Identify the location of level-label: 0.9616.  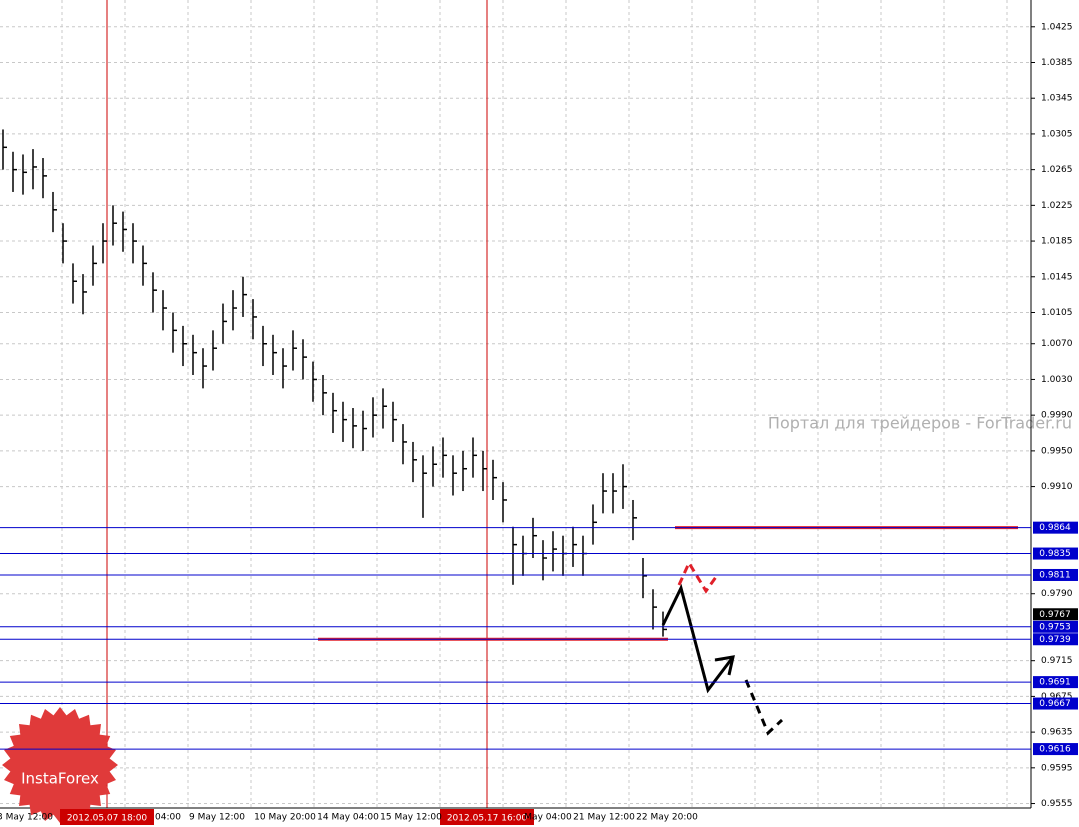
(1055, 750).